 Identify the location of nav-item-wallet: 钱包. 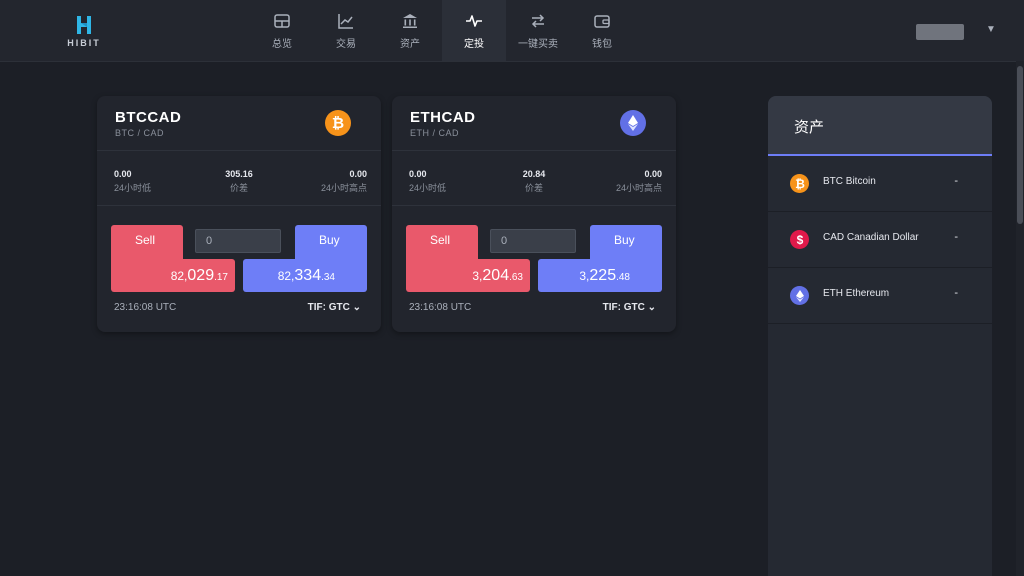
(602, 30).